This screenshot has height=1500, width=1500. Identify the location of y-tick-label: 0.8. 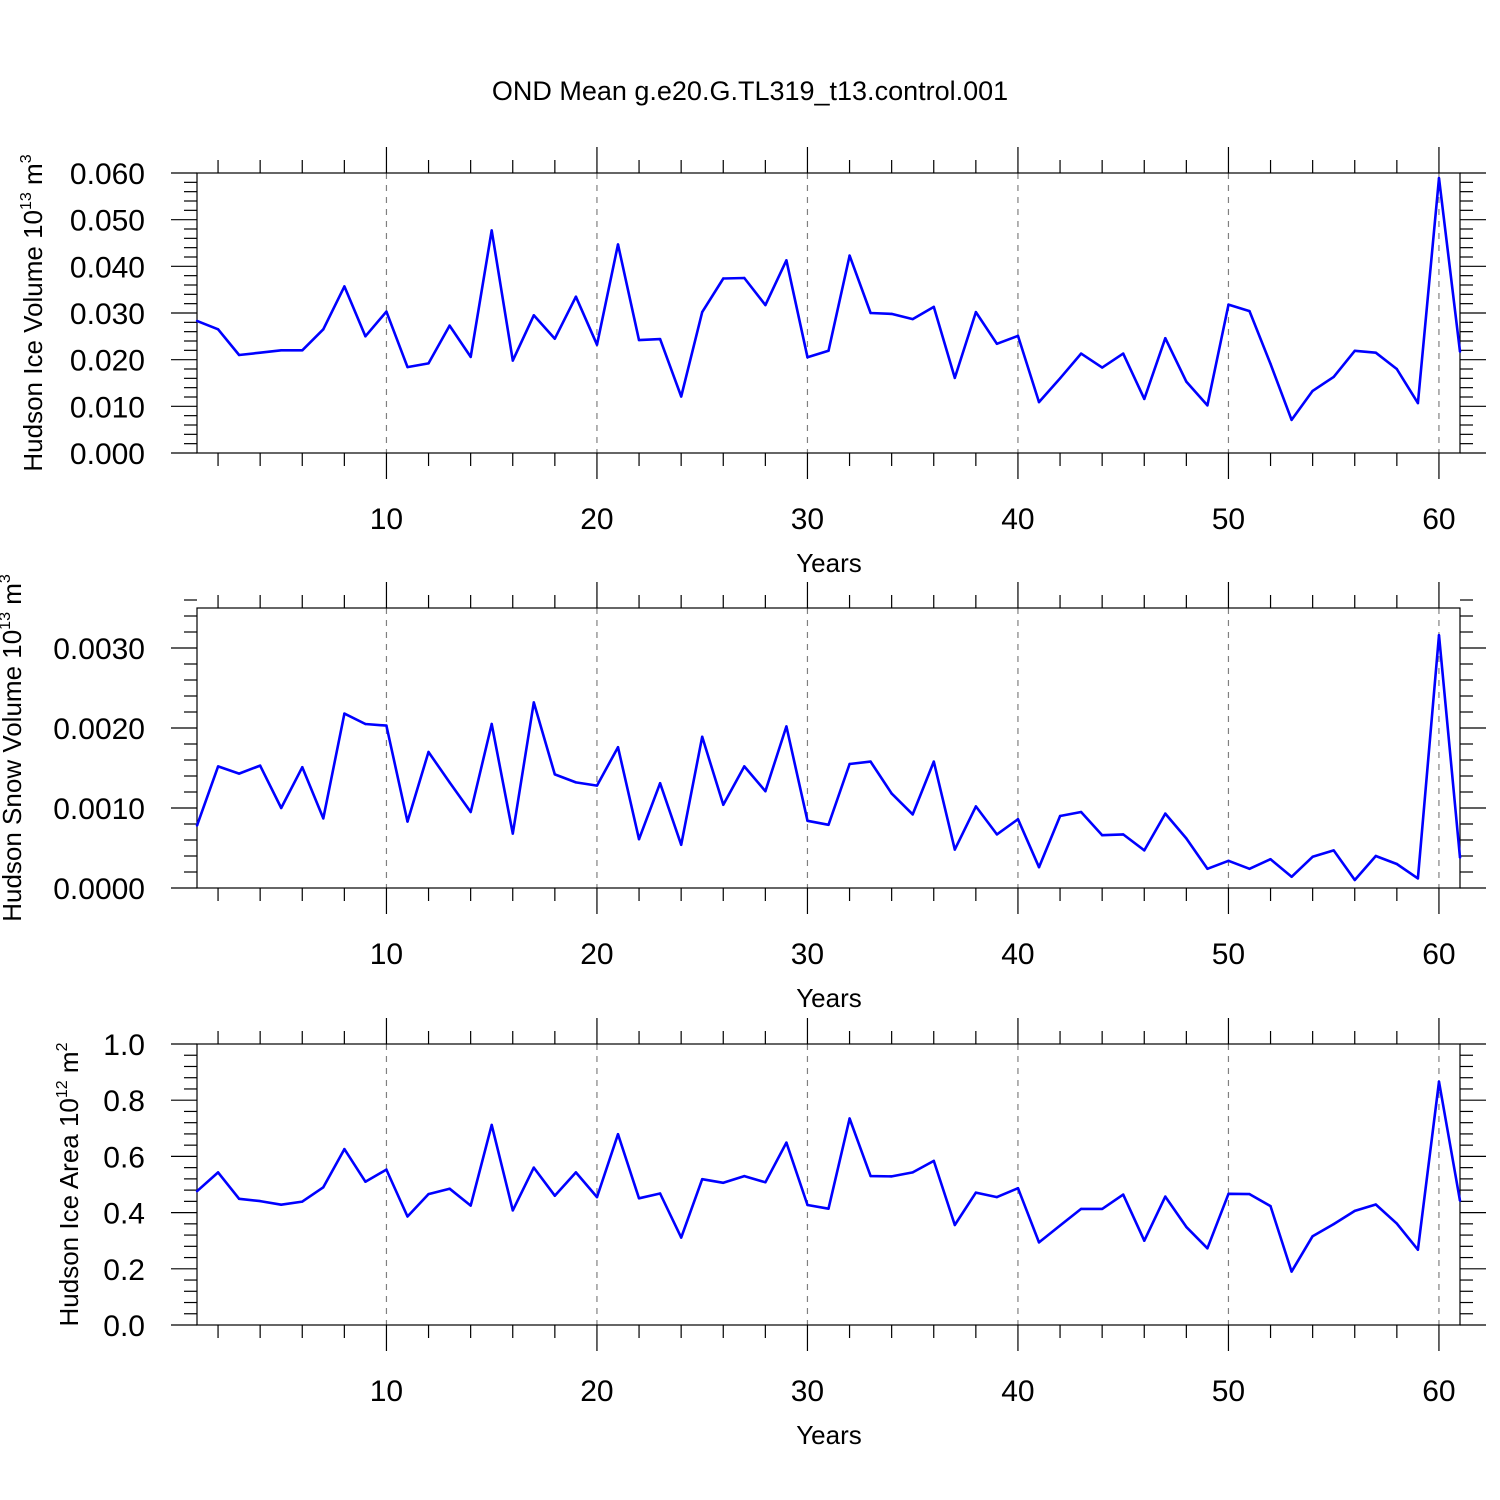
(124, 1101).